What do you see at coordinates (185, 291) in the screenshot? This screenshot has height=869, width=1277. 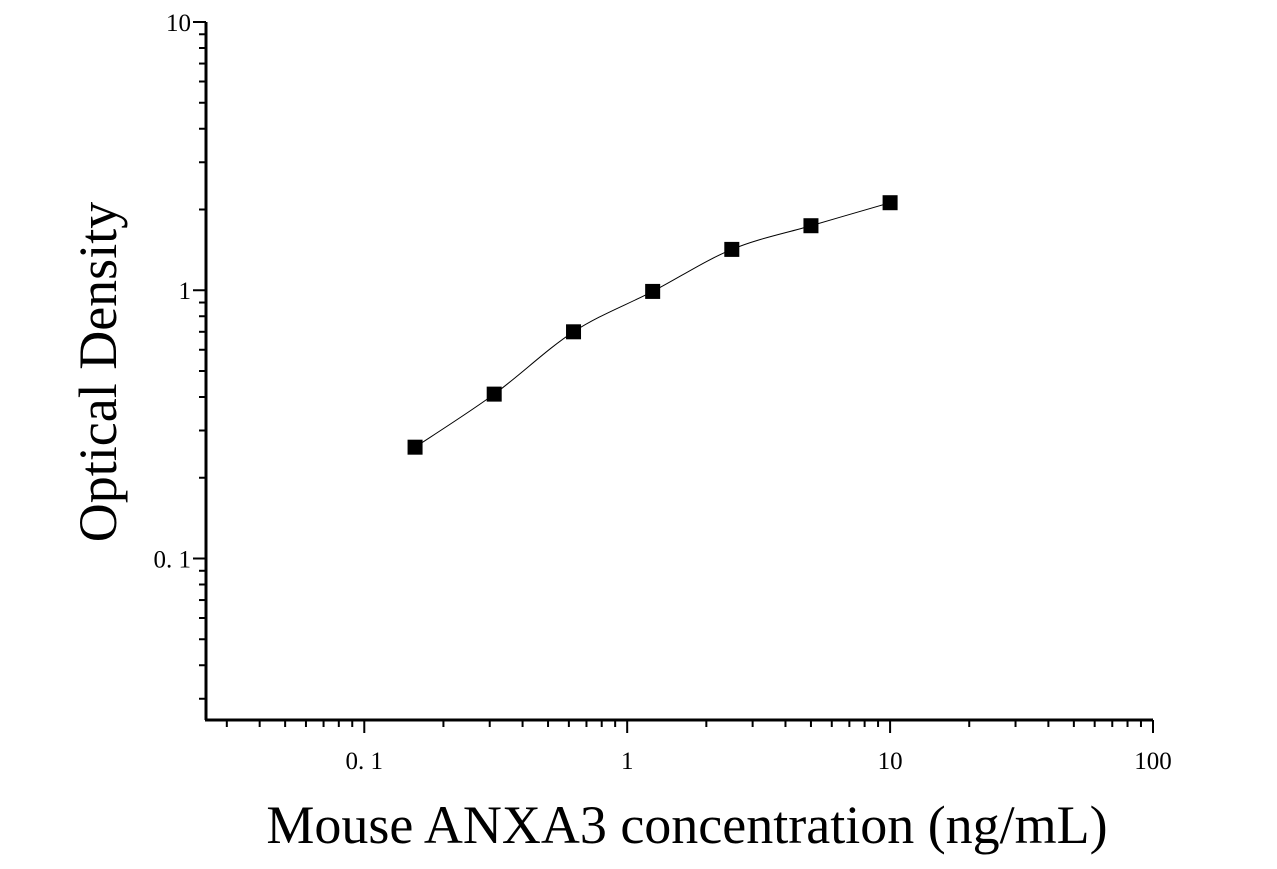 I see `y-tick-label: 1` at bounding box center [185, 291].